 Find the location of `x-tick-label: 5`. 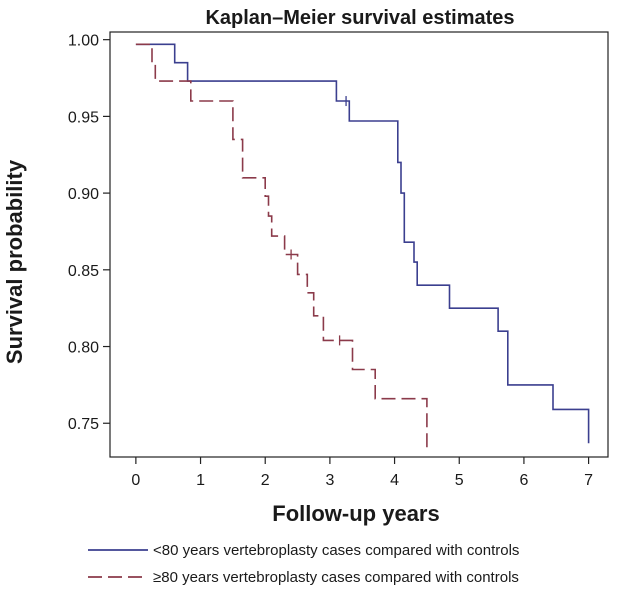

x-tick-label: 5 is located at coordinates (459, 480).